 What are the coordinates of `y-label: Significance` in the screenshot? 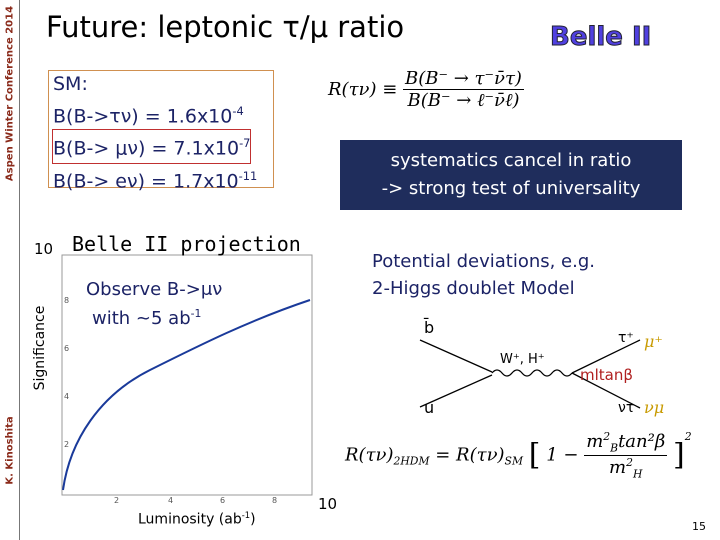 It's located at (40, 348).